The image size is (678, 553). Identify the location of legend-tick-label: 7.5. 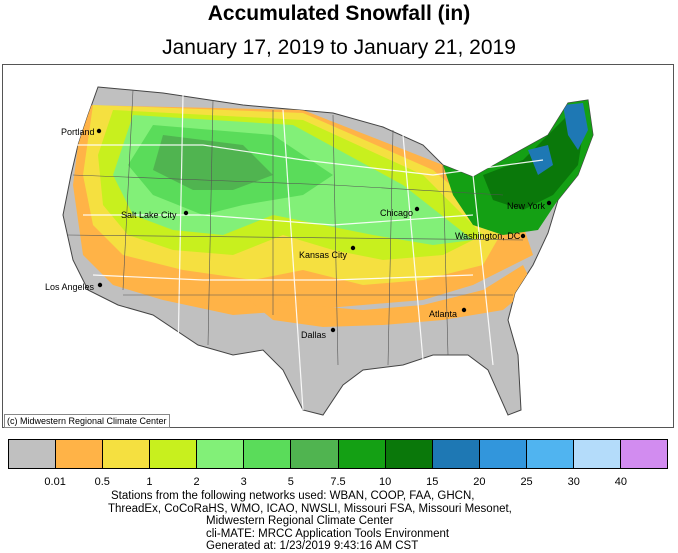
(338, 482).